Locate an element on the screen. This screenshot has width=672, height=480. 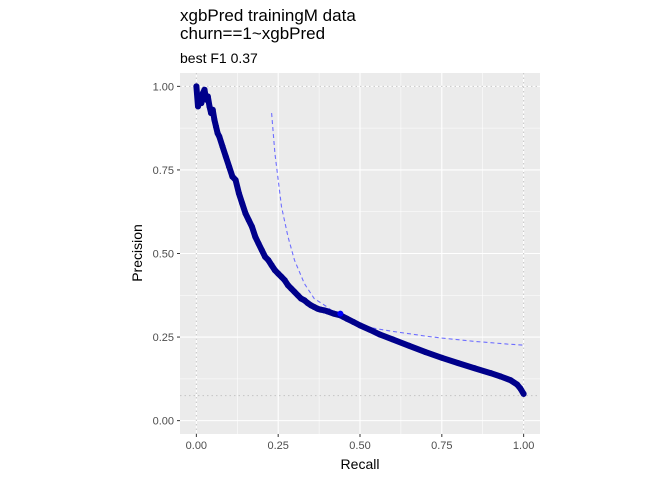
y-tick-label: 0.50 is located at coordinates (163, 255).